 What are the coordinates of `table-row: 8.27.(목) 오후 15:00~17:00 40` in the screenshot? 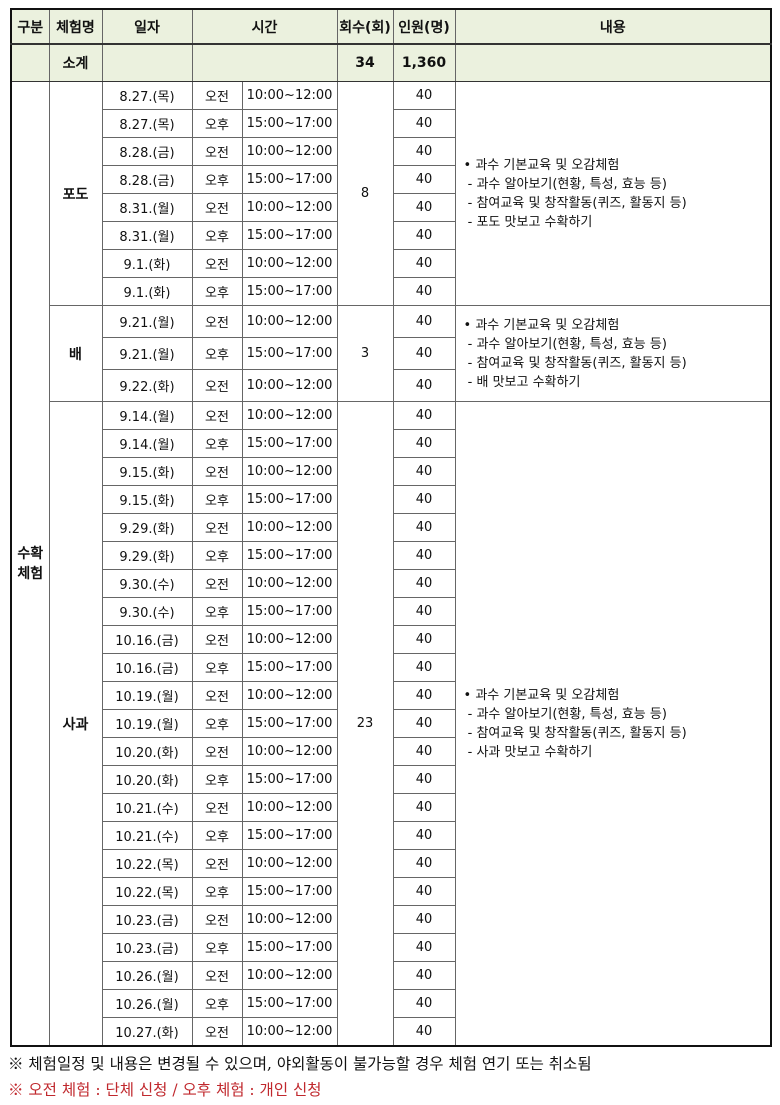 It's located at (391, 123).